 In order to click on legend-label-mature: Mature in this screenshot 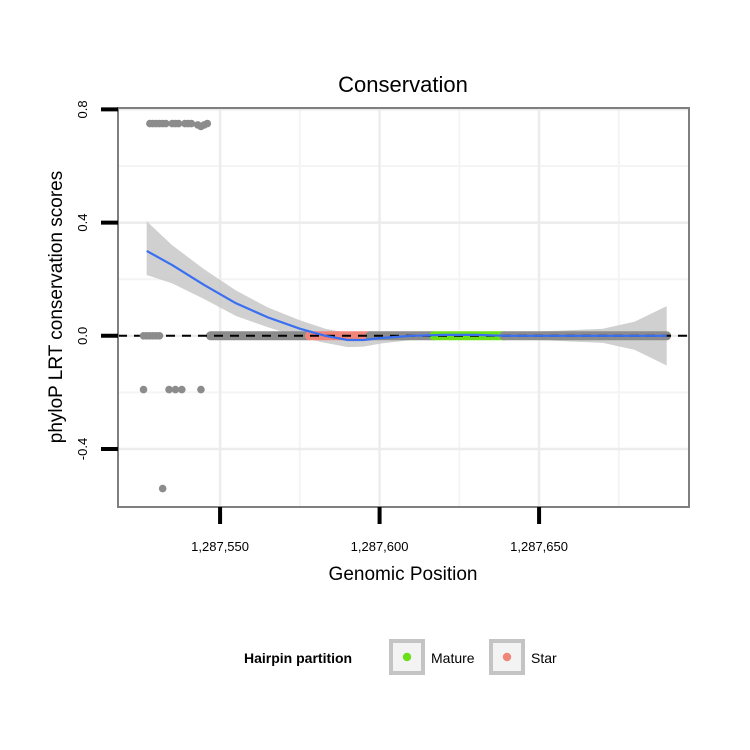, I will do `click(453, 658)`.